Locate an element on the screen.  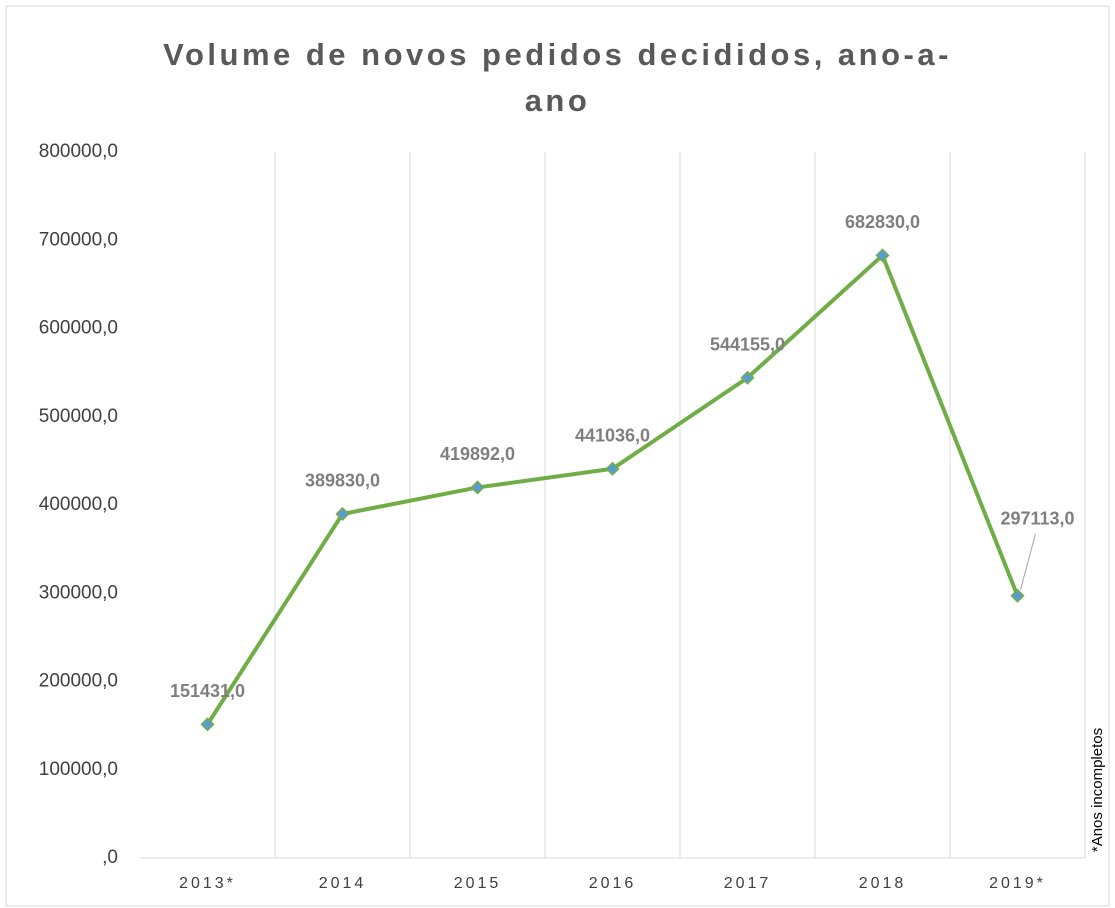
y-tick-label: 500000,0 is located at coordinates (78, 416).